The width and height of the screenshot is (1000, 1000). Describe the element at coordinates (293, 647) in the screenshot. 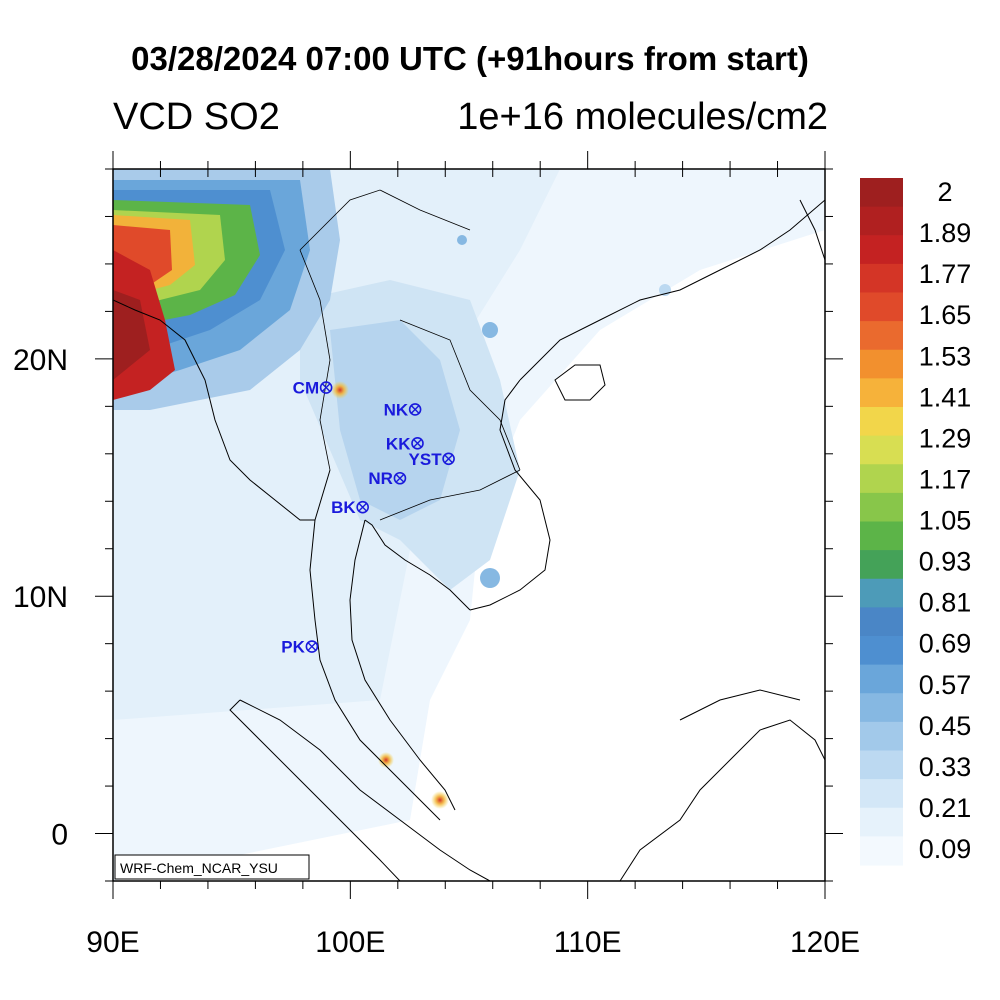

I see `station-label: PK` at that location.